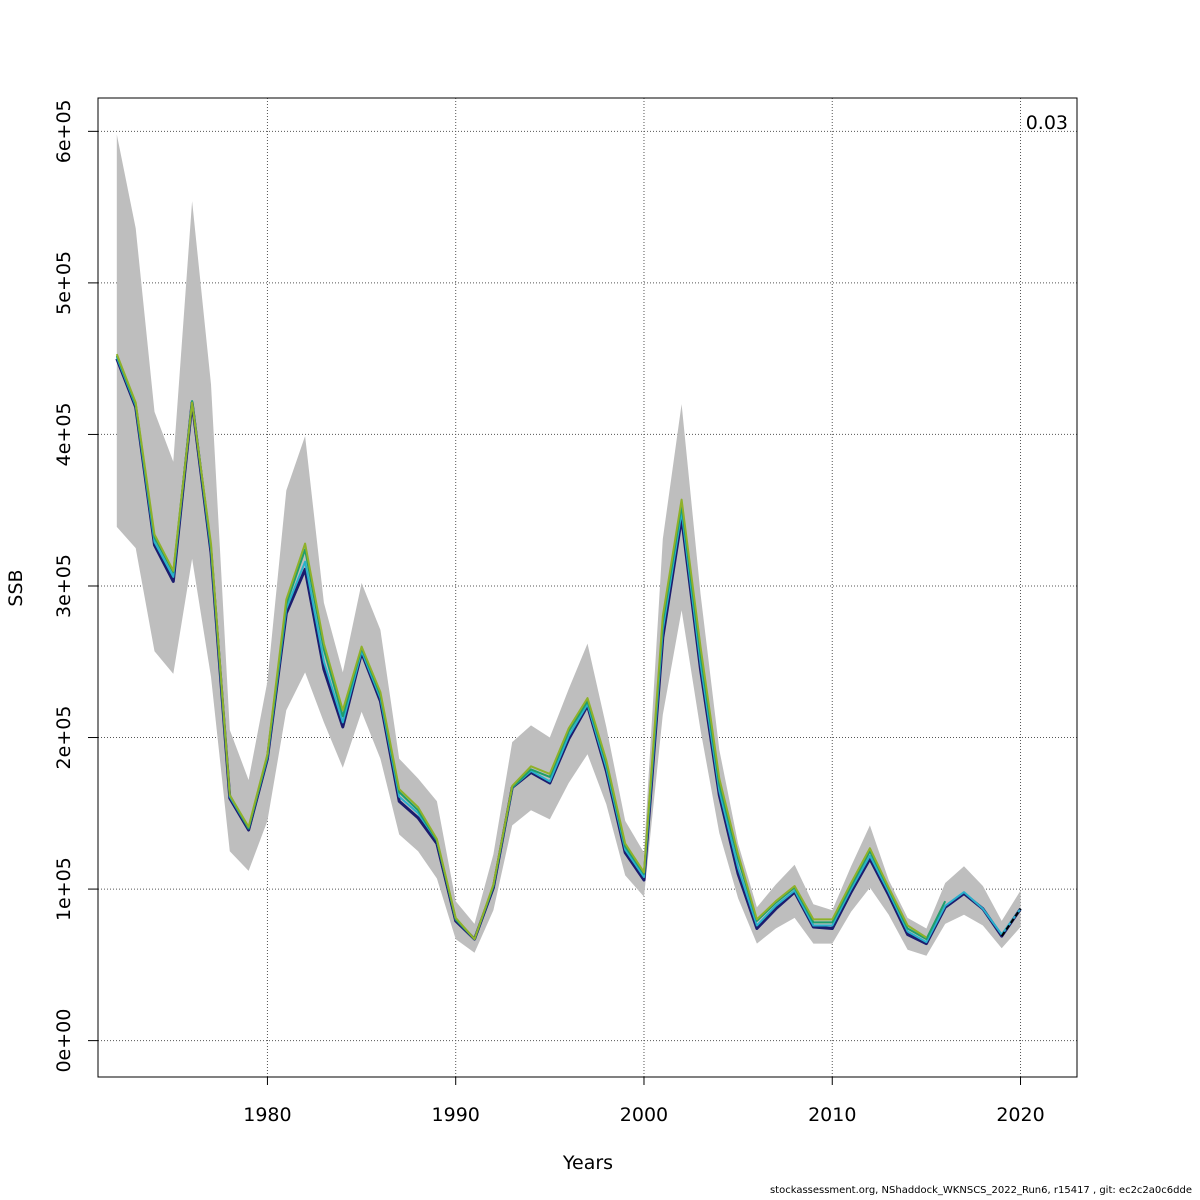 This screenshot has height=1200, width=1200. I want to click on y-tick-label: 4e+05, so click(64, 434).